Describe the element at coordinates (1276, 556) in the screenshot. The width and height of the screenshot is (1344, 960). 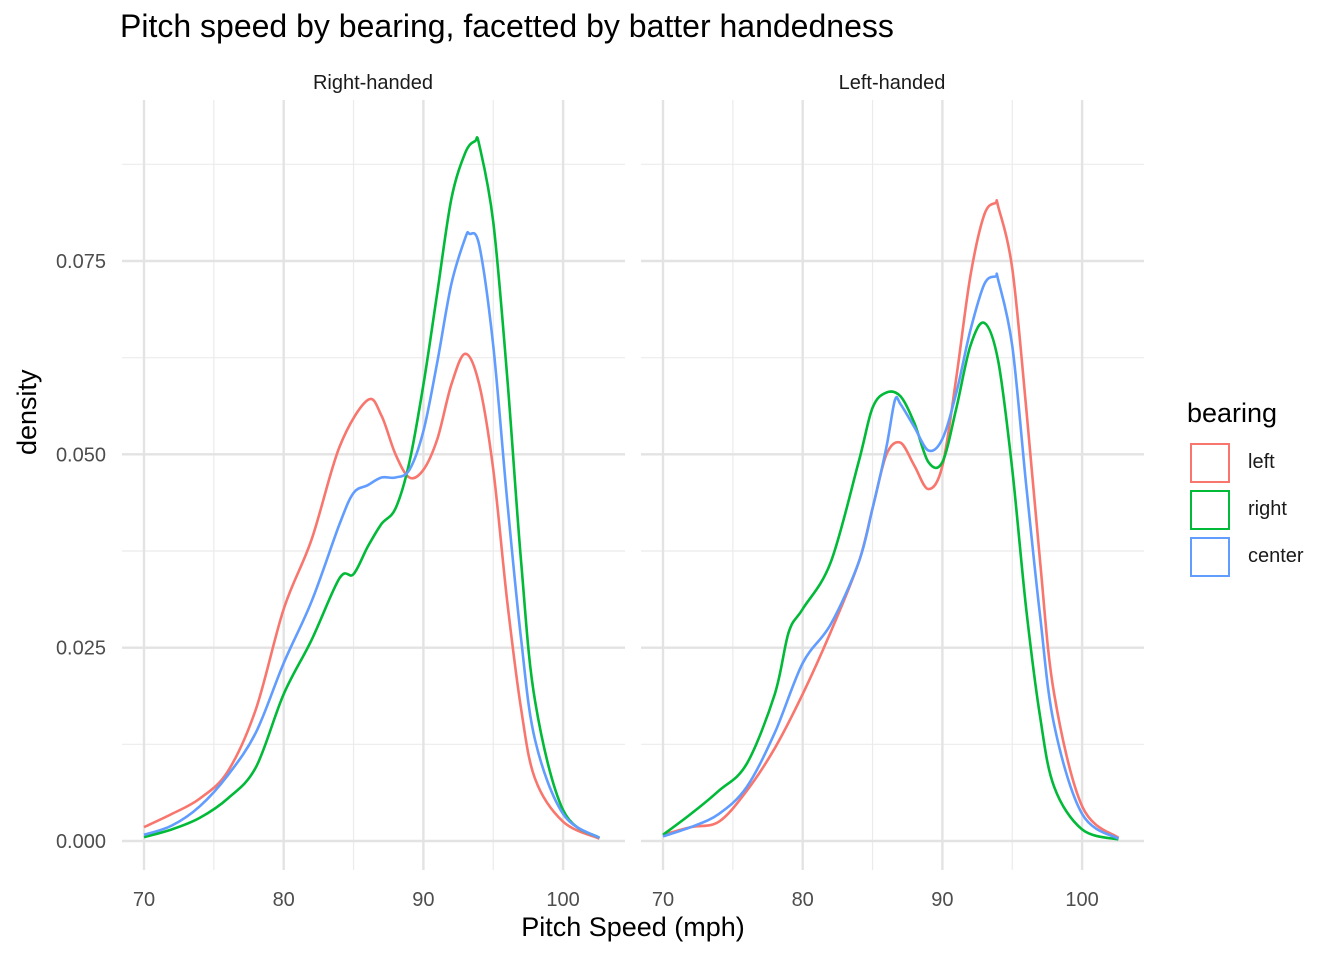
I see `legend-label-center: center` at that location.